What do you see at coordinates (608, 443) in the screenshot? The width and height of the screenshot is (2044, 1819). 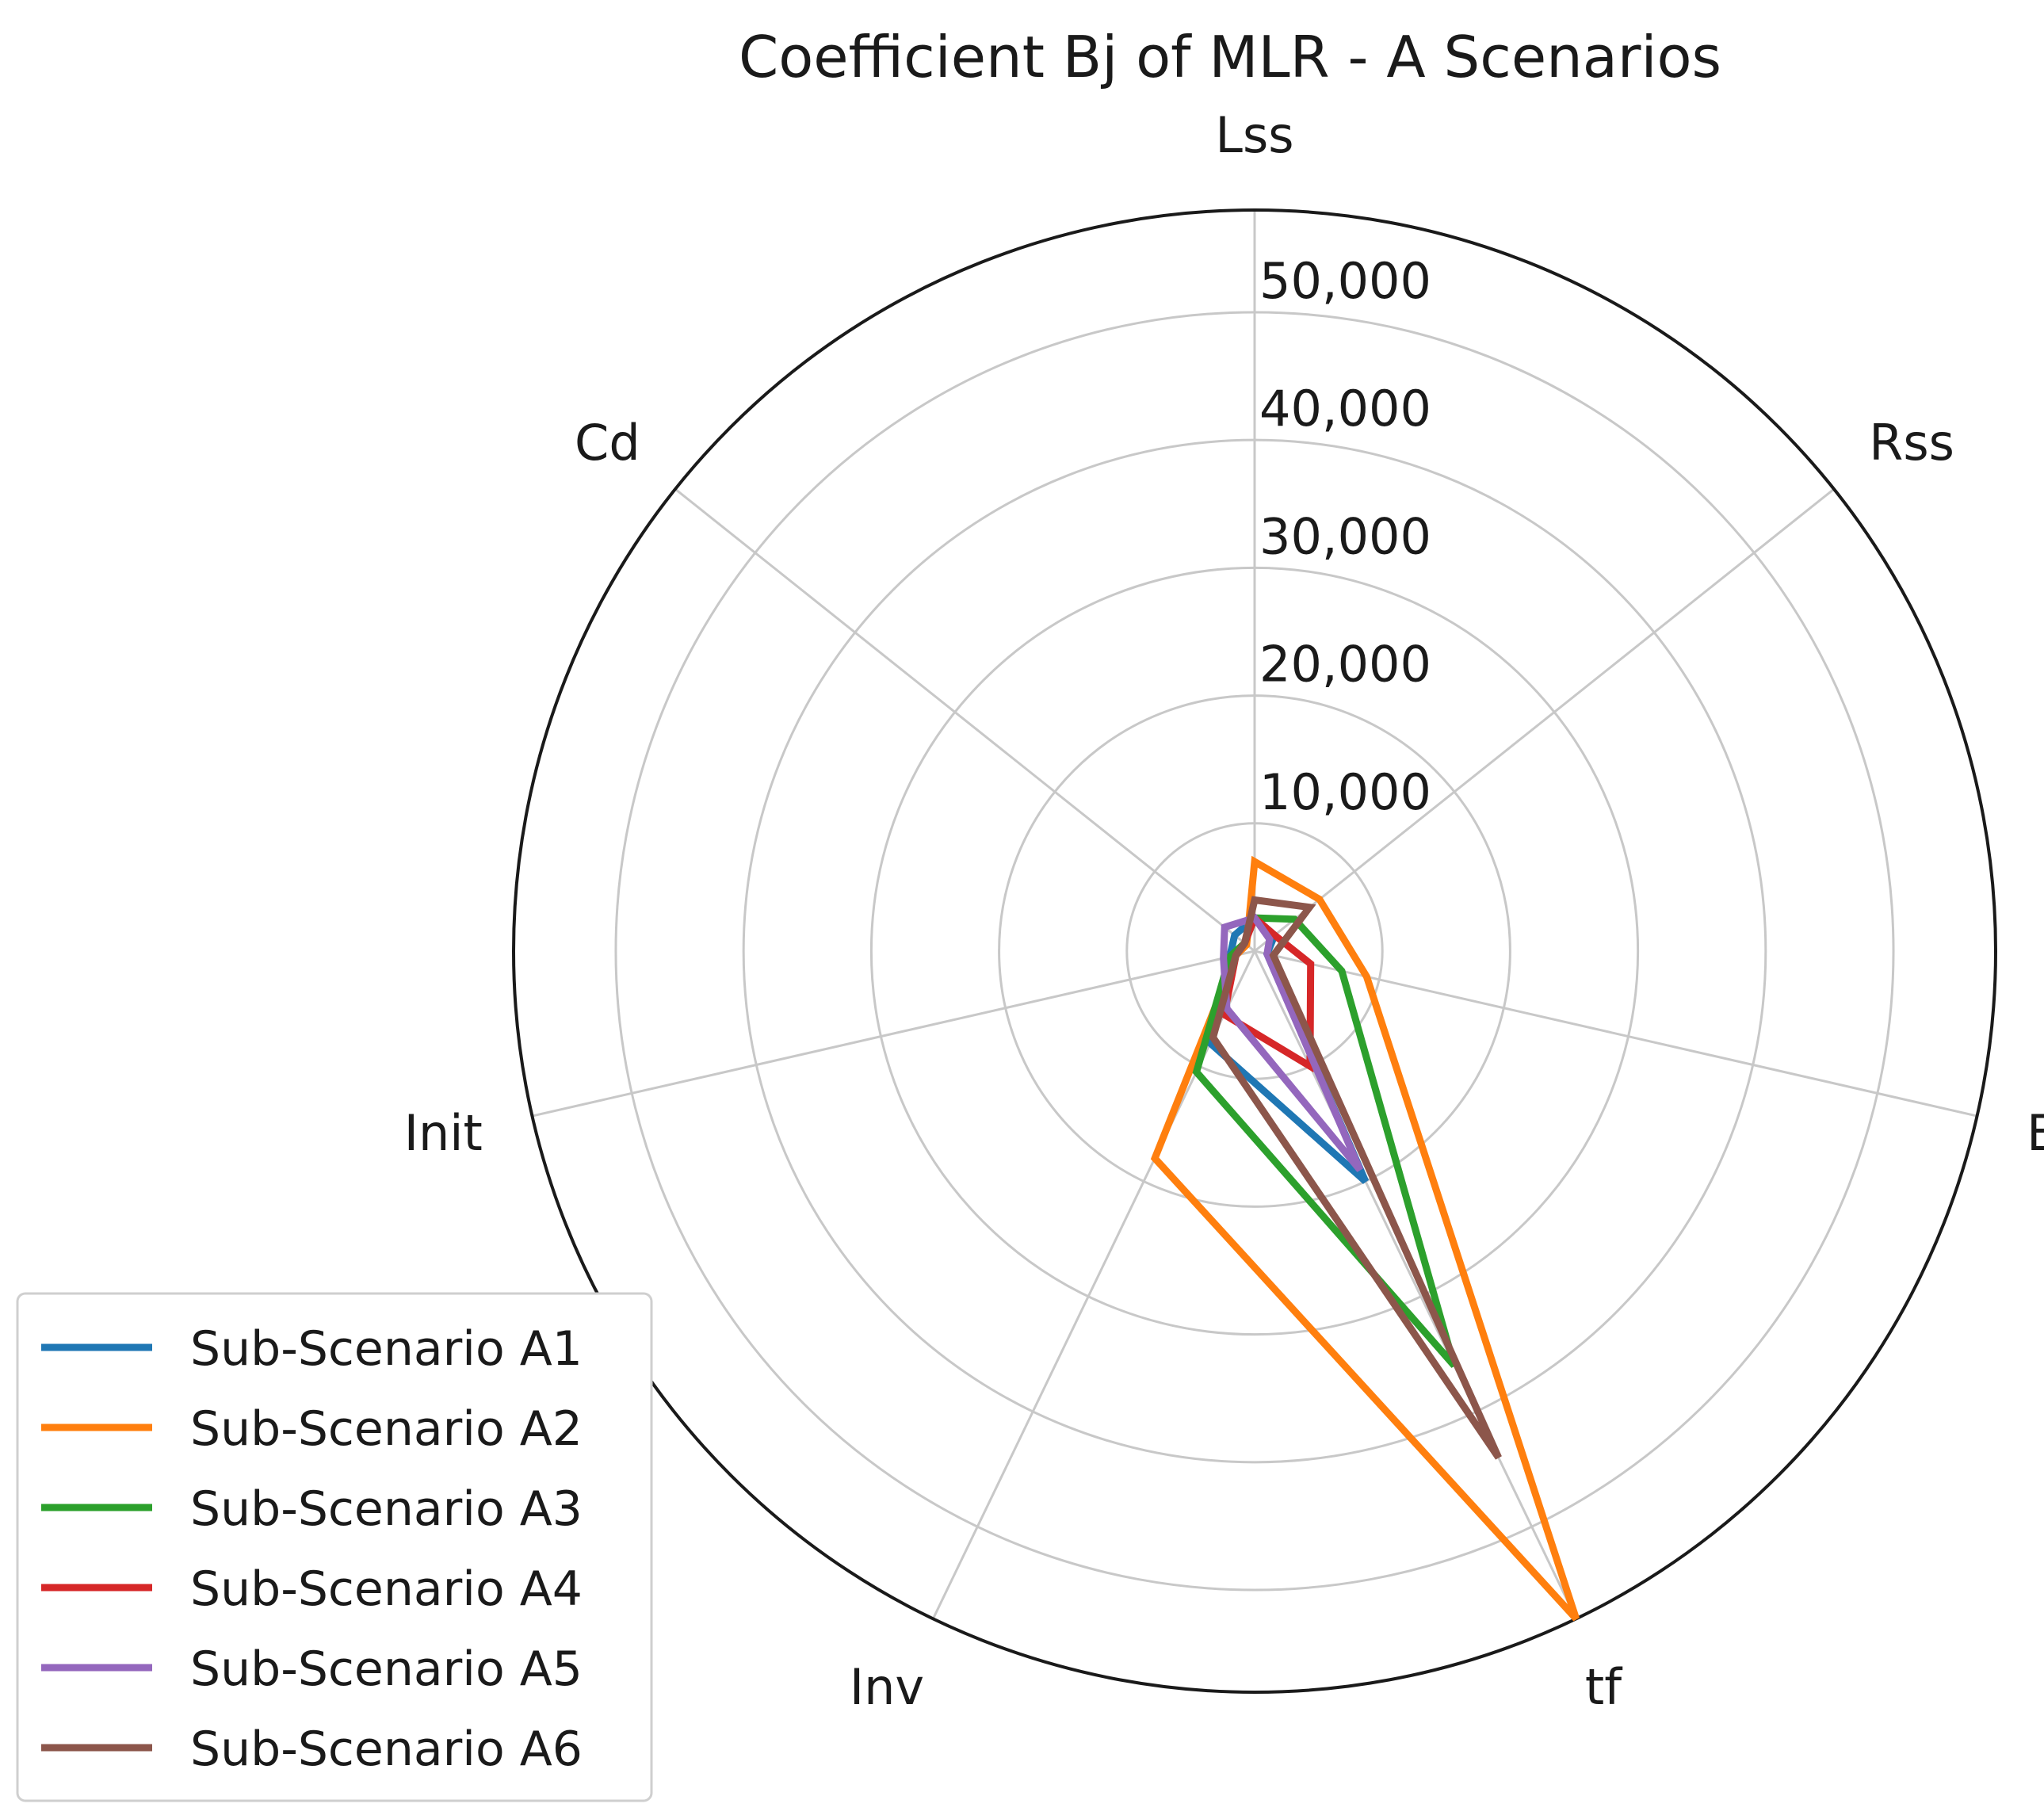 I see `axis-label-cd: Cd` at bounding box center [608, 443].